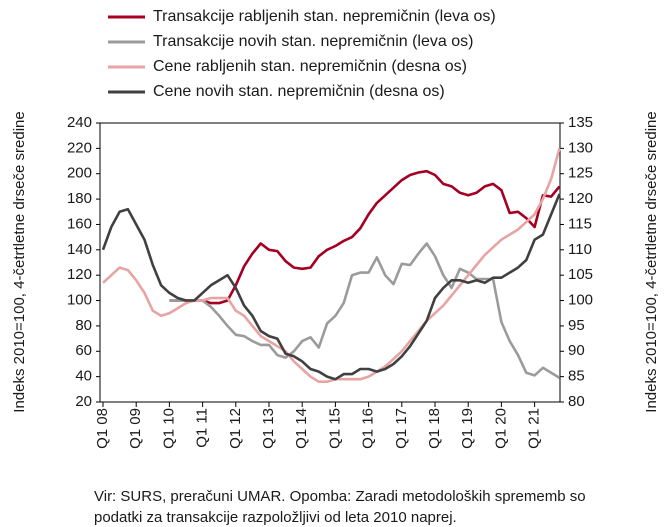  What do you see at coordinates (580, 223) in the screenshot?
I see `y2-tick-label: 115` at bounding box center [580, 223].